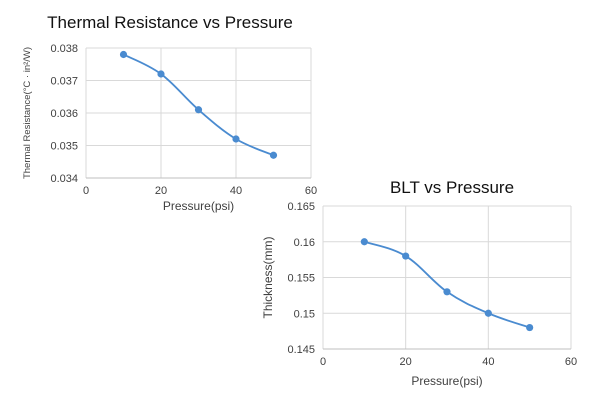 The height and width of the screenshot is (400, 600). I want to click on y-tick-label: 0.165, so click(301, 207).